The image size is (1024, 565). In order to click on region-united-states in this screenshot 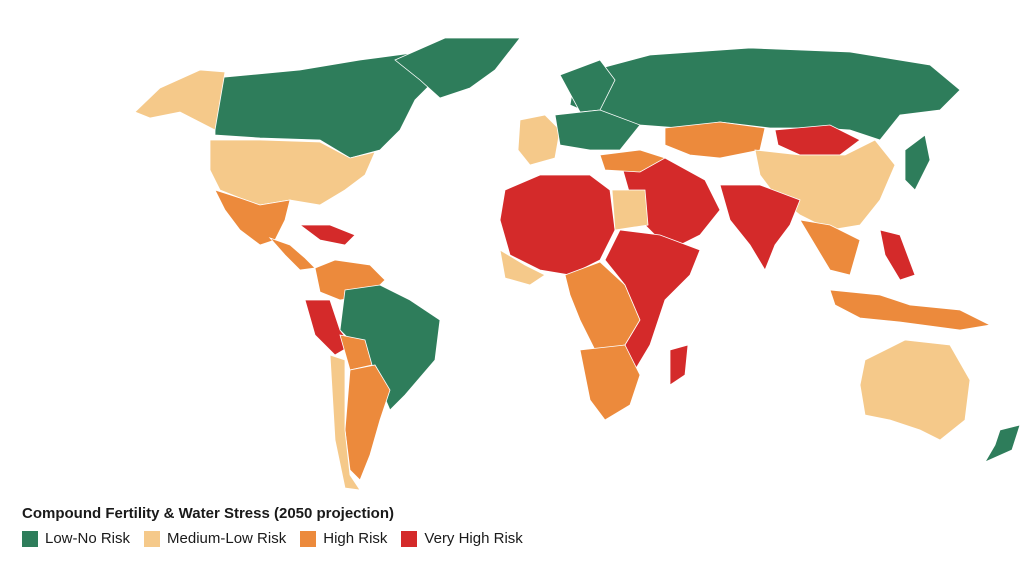, I will do `click(292, 172)`.